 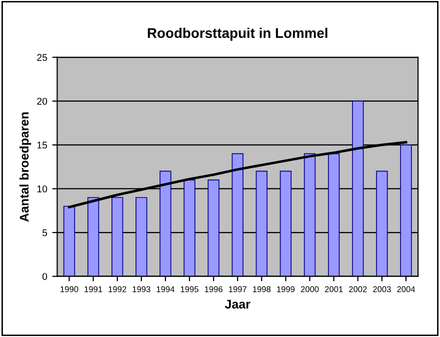 What do you see at coordinates (382, 289) in the screenshot?
I see `x-tick-label: 2003` at bounding box center [382, 289].